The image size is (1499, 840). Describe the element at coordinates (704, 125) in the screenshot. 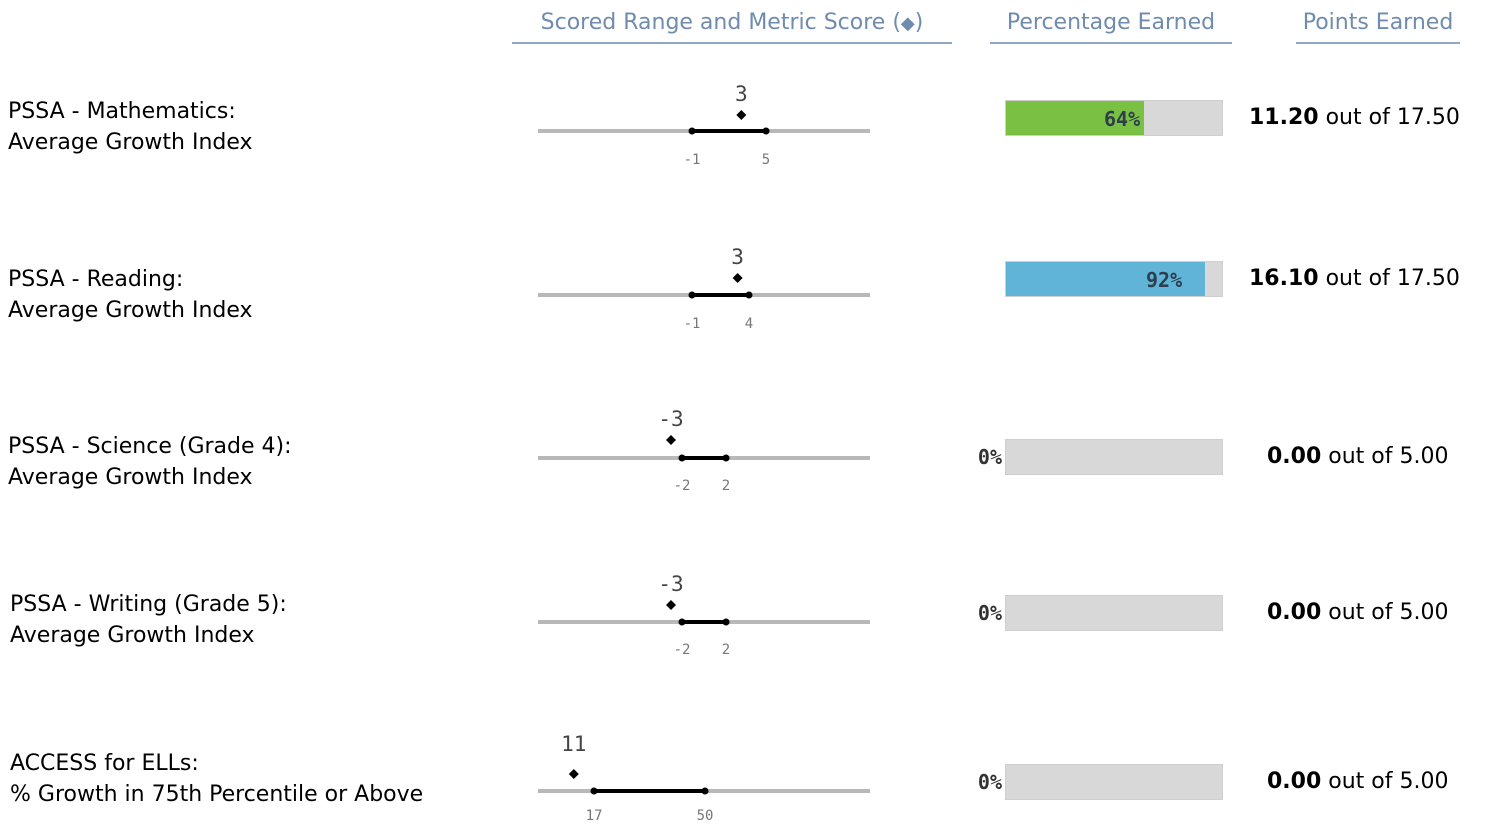

I see `range-chart: 3 -1 5` at that location.